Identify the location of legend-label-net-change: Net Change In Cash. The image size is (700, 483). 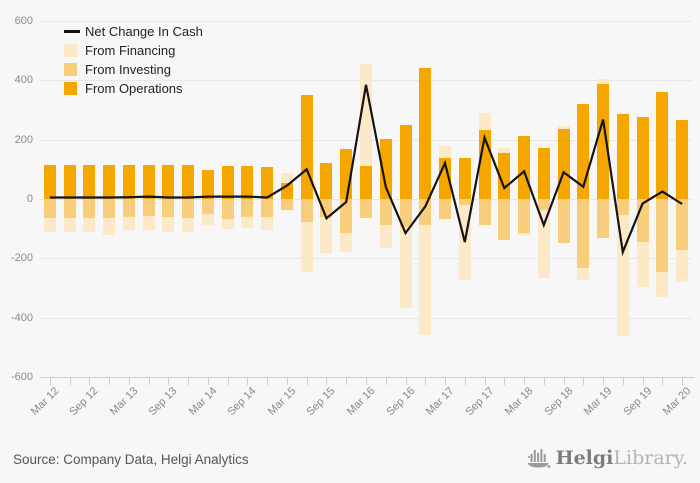
(144, 31).